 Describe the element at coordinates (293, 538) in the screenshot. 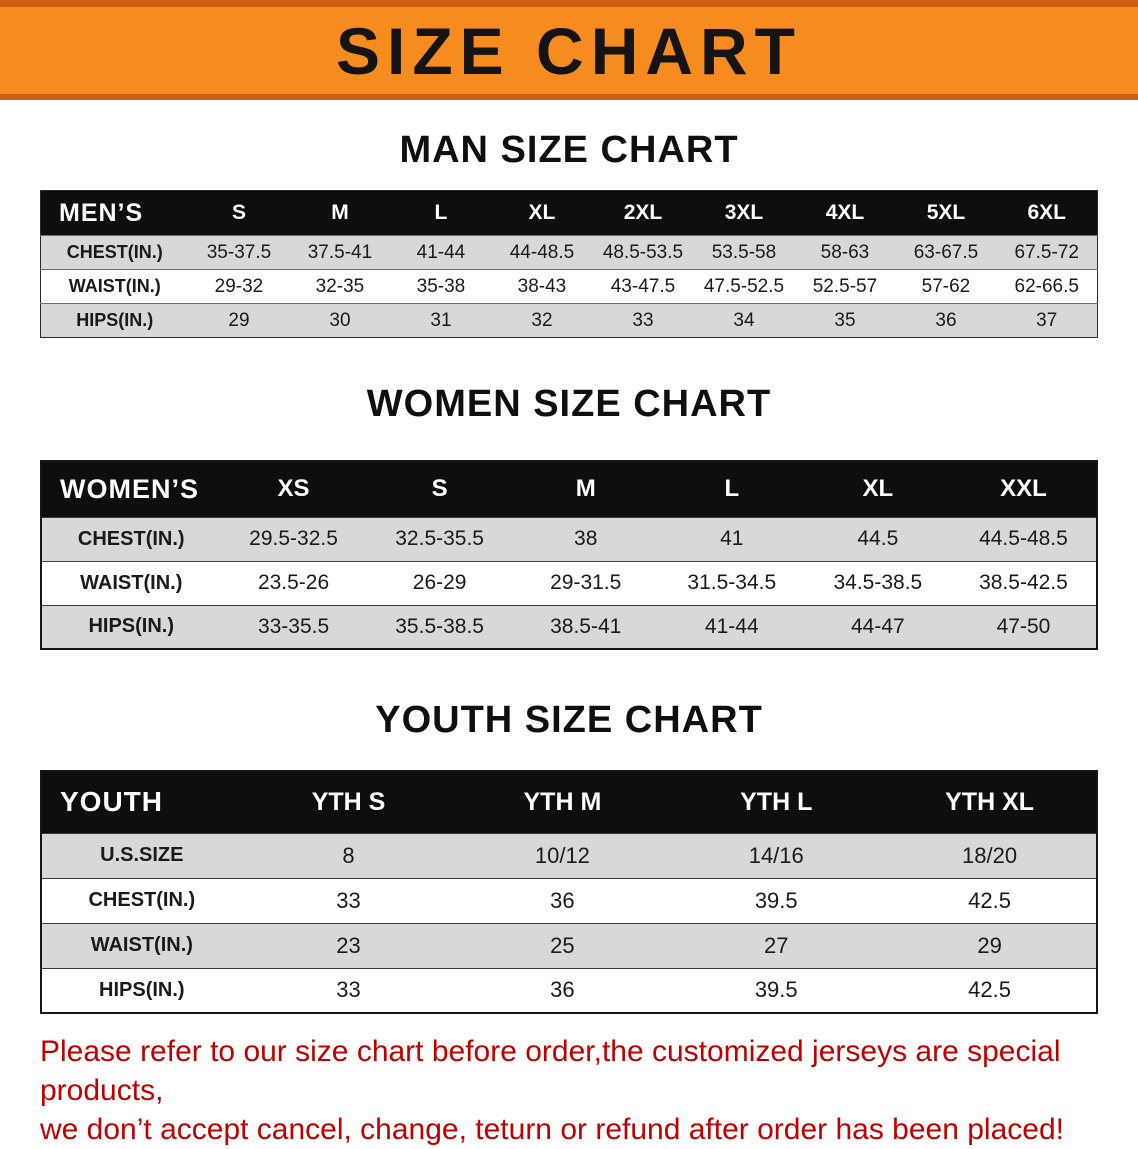

I see `size-value: 29.5-32.5` at that location.